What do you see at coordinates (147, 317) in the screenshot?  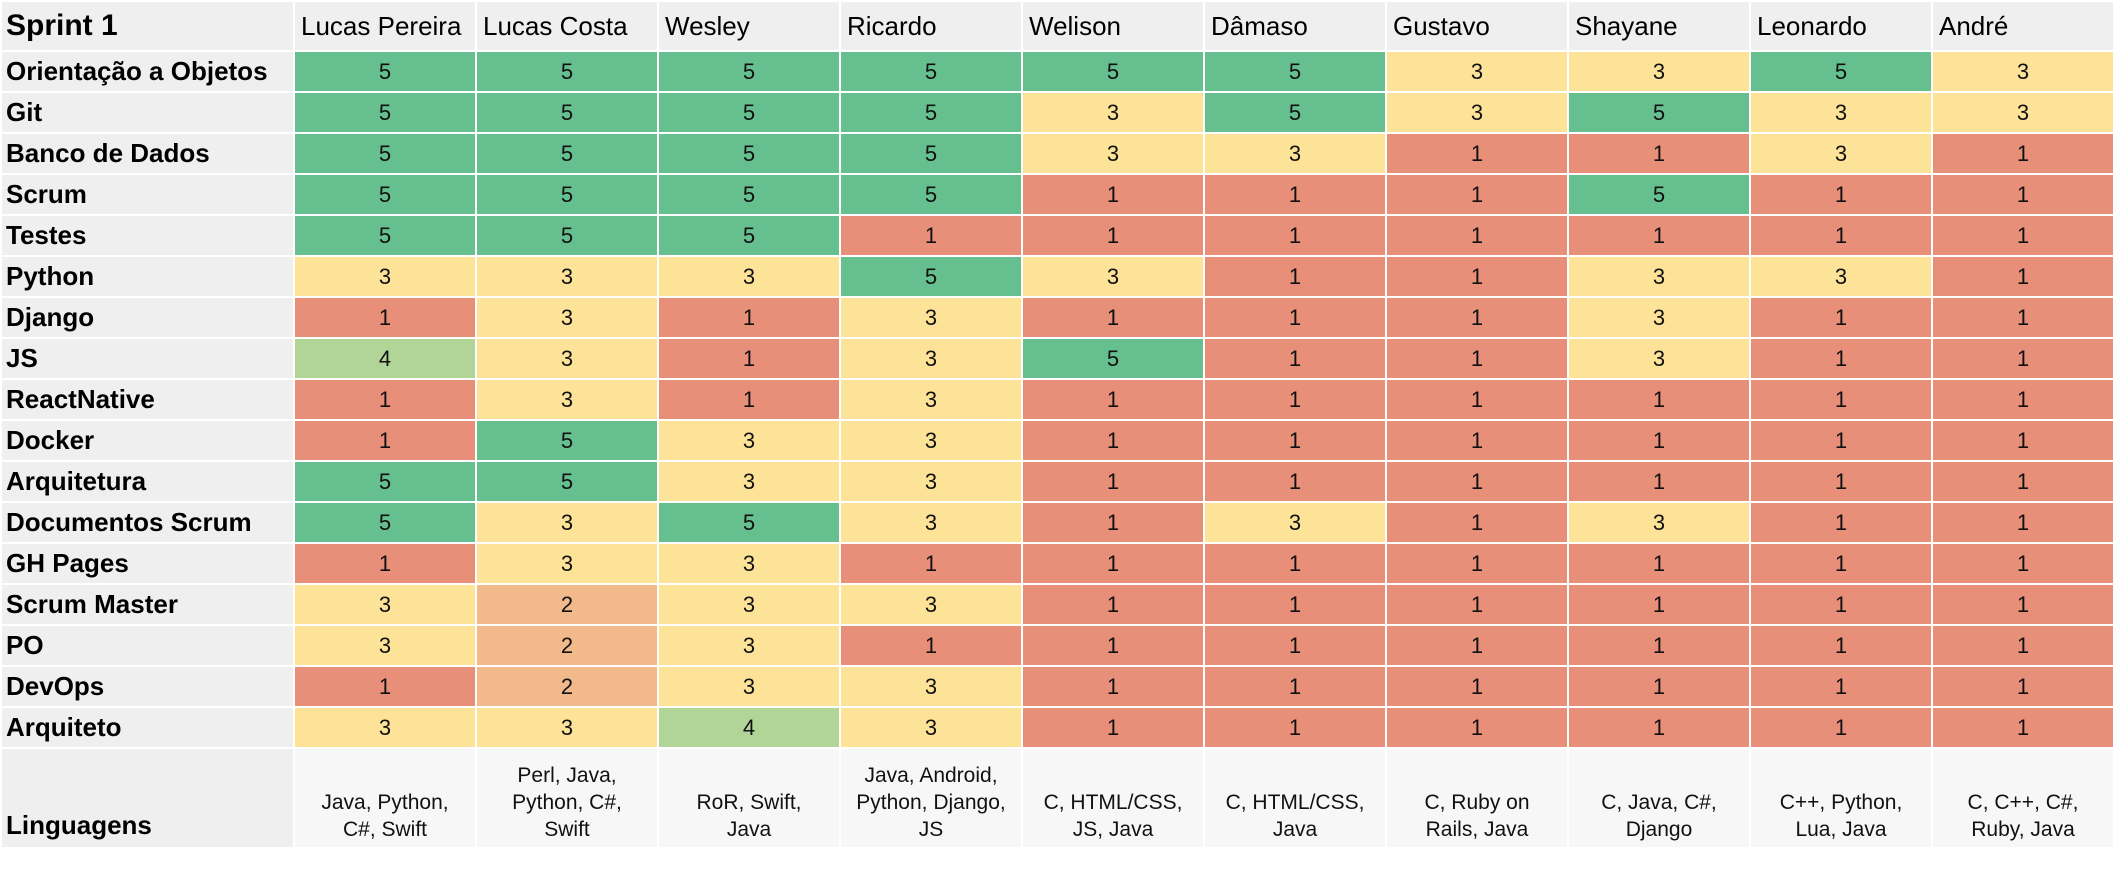 I see `skill-label: Django` at bounding box center [147, 317].